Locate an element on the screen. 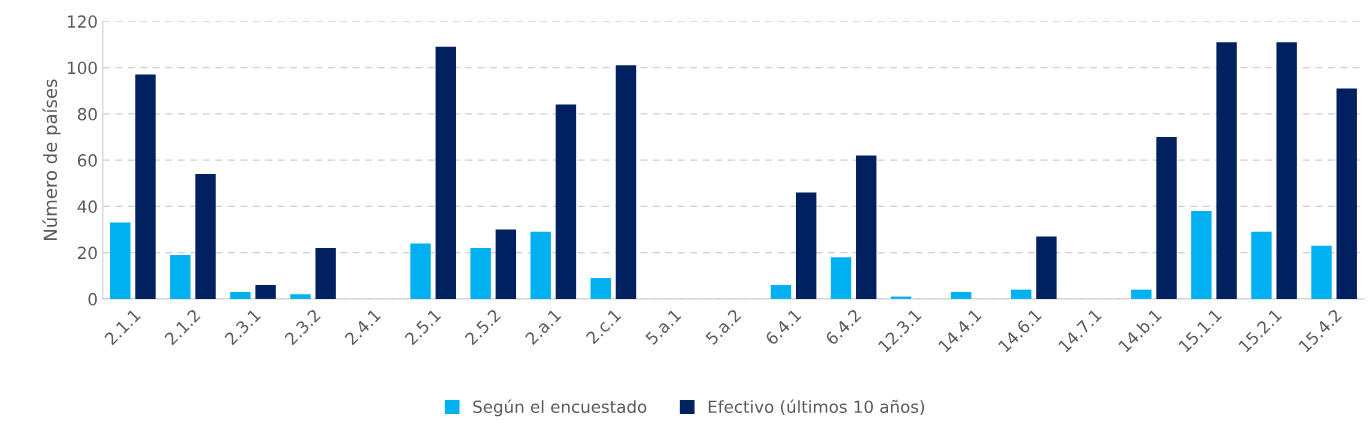  y-tick-label: 0 is located at coordinates (92, 299).